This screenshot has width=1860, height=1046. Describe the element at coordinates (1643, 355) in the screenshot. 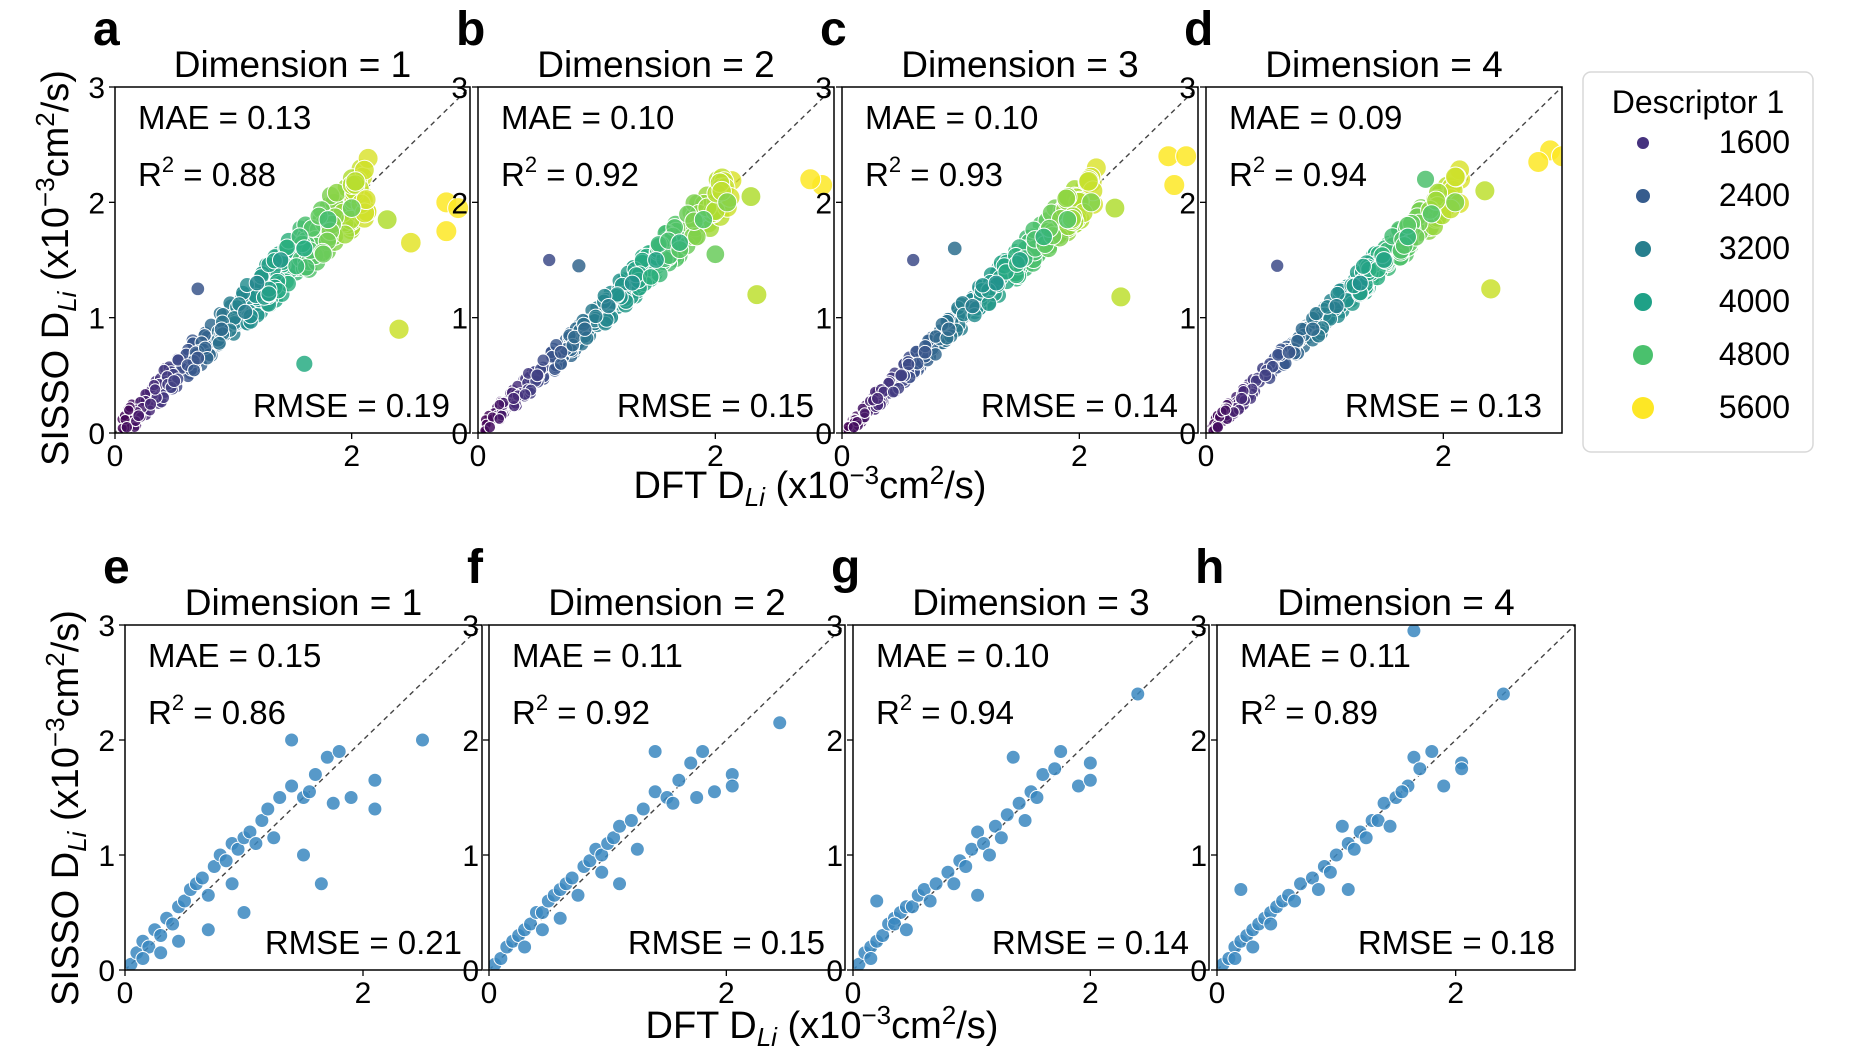

I see `legend-marker` at that location.